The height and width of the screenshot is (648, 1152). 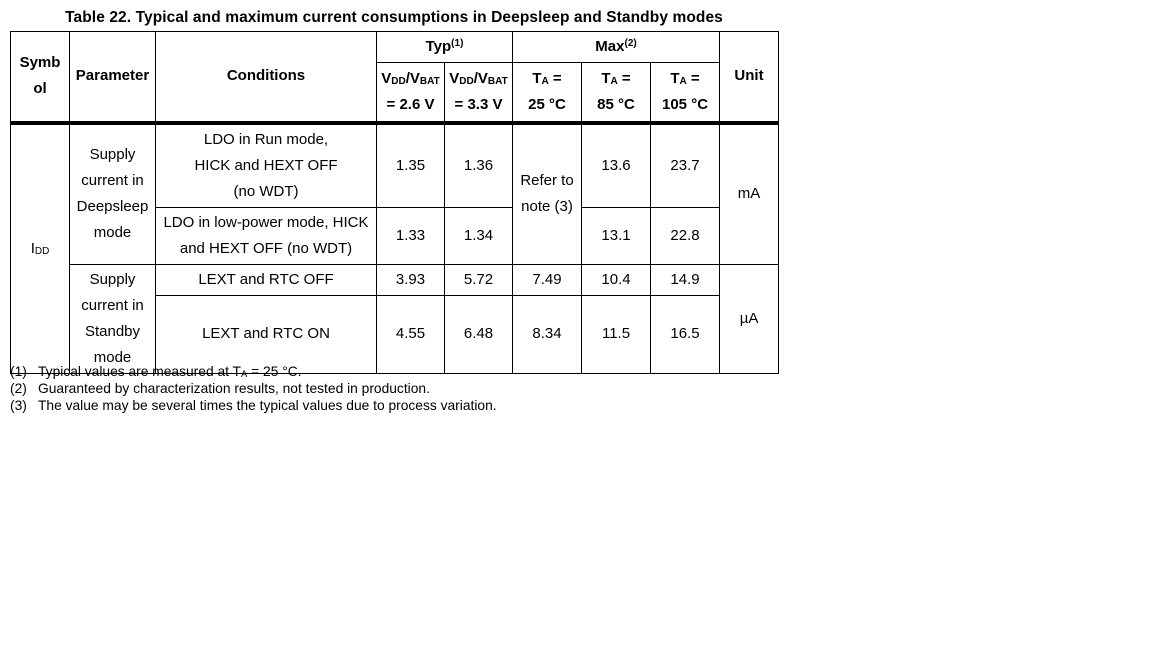 What do you see at coordinates (616, 47) in the screenshot?
I see `header-max: Max(2)` at bounding box center [616, 47].